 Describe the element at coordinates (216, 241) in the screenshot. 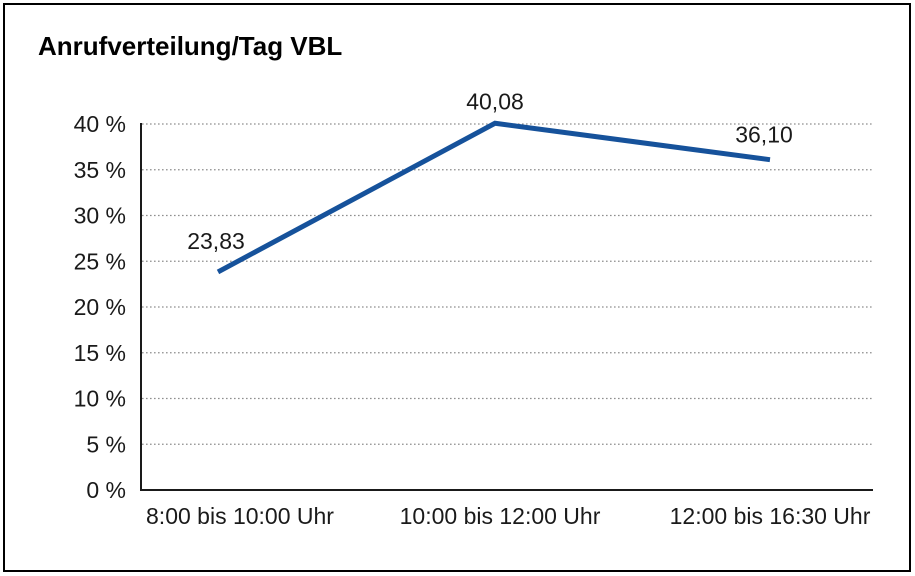

I see `data-point-label: 23,83` at that location.